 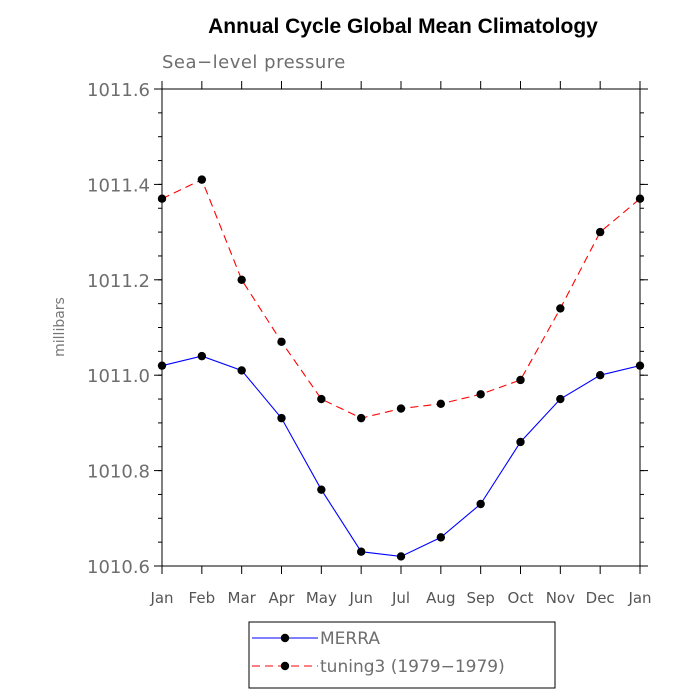 I want to click on x-tick-label: Apr, so click(x=282, y=598).